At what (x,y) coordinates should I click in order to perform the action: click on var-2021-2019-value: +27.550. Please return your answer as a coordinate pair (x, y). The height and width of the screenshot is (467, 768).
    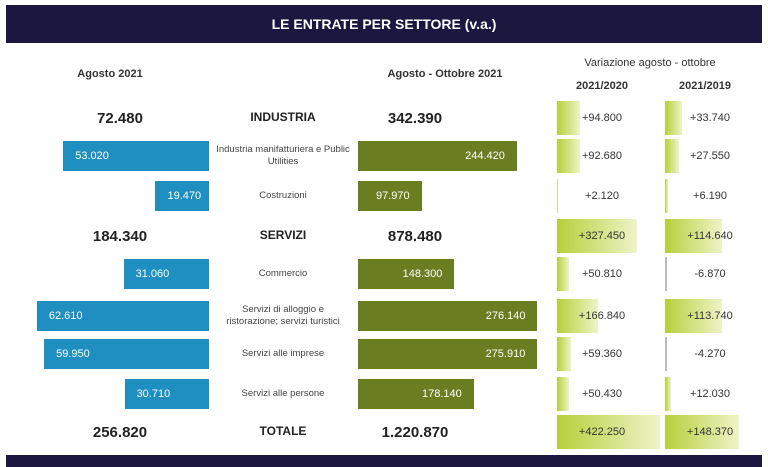
    Looking at the image, I should click on (710, 156).